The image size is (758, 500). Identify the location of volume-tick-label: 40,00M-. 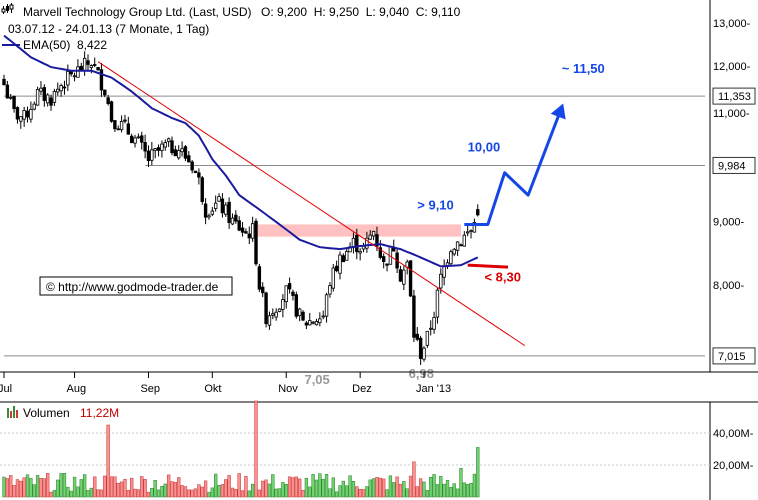
(733, 434).